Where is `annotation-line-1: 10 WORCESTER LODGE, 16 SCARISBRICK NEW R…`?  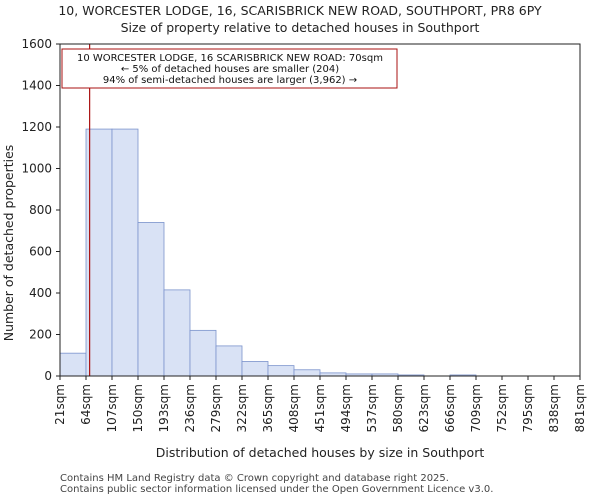
annotation-line-1: 10 WORCESTER LODGE, 16 SCARISBRICK NEW R… is located at coordinates (230, 58).